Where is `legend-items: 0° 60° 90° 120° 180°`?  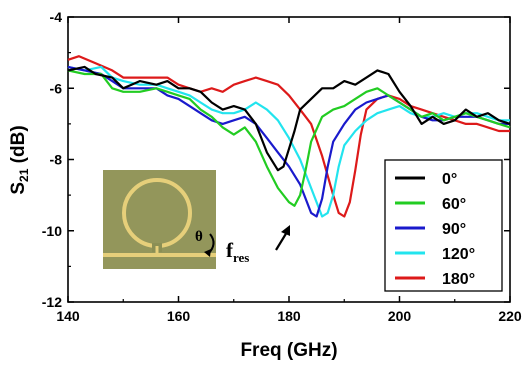
legend-items: 0° 60° 90° 120° 180° is located at coordinates (435, 229).